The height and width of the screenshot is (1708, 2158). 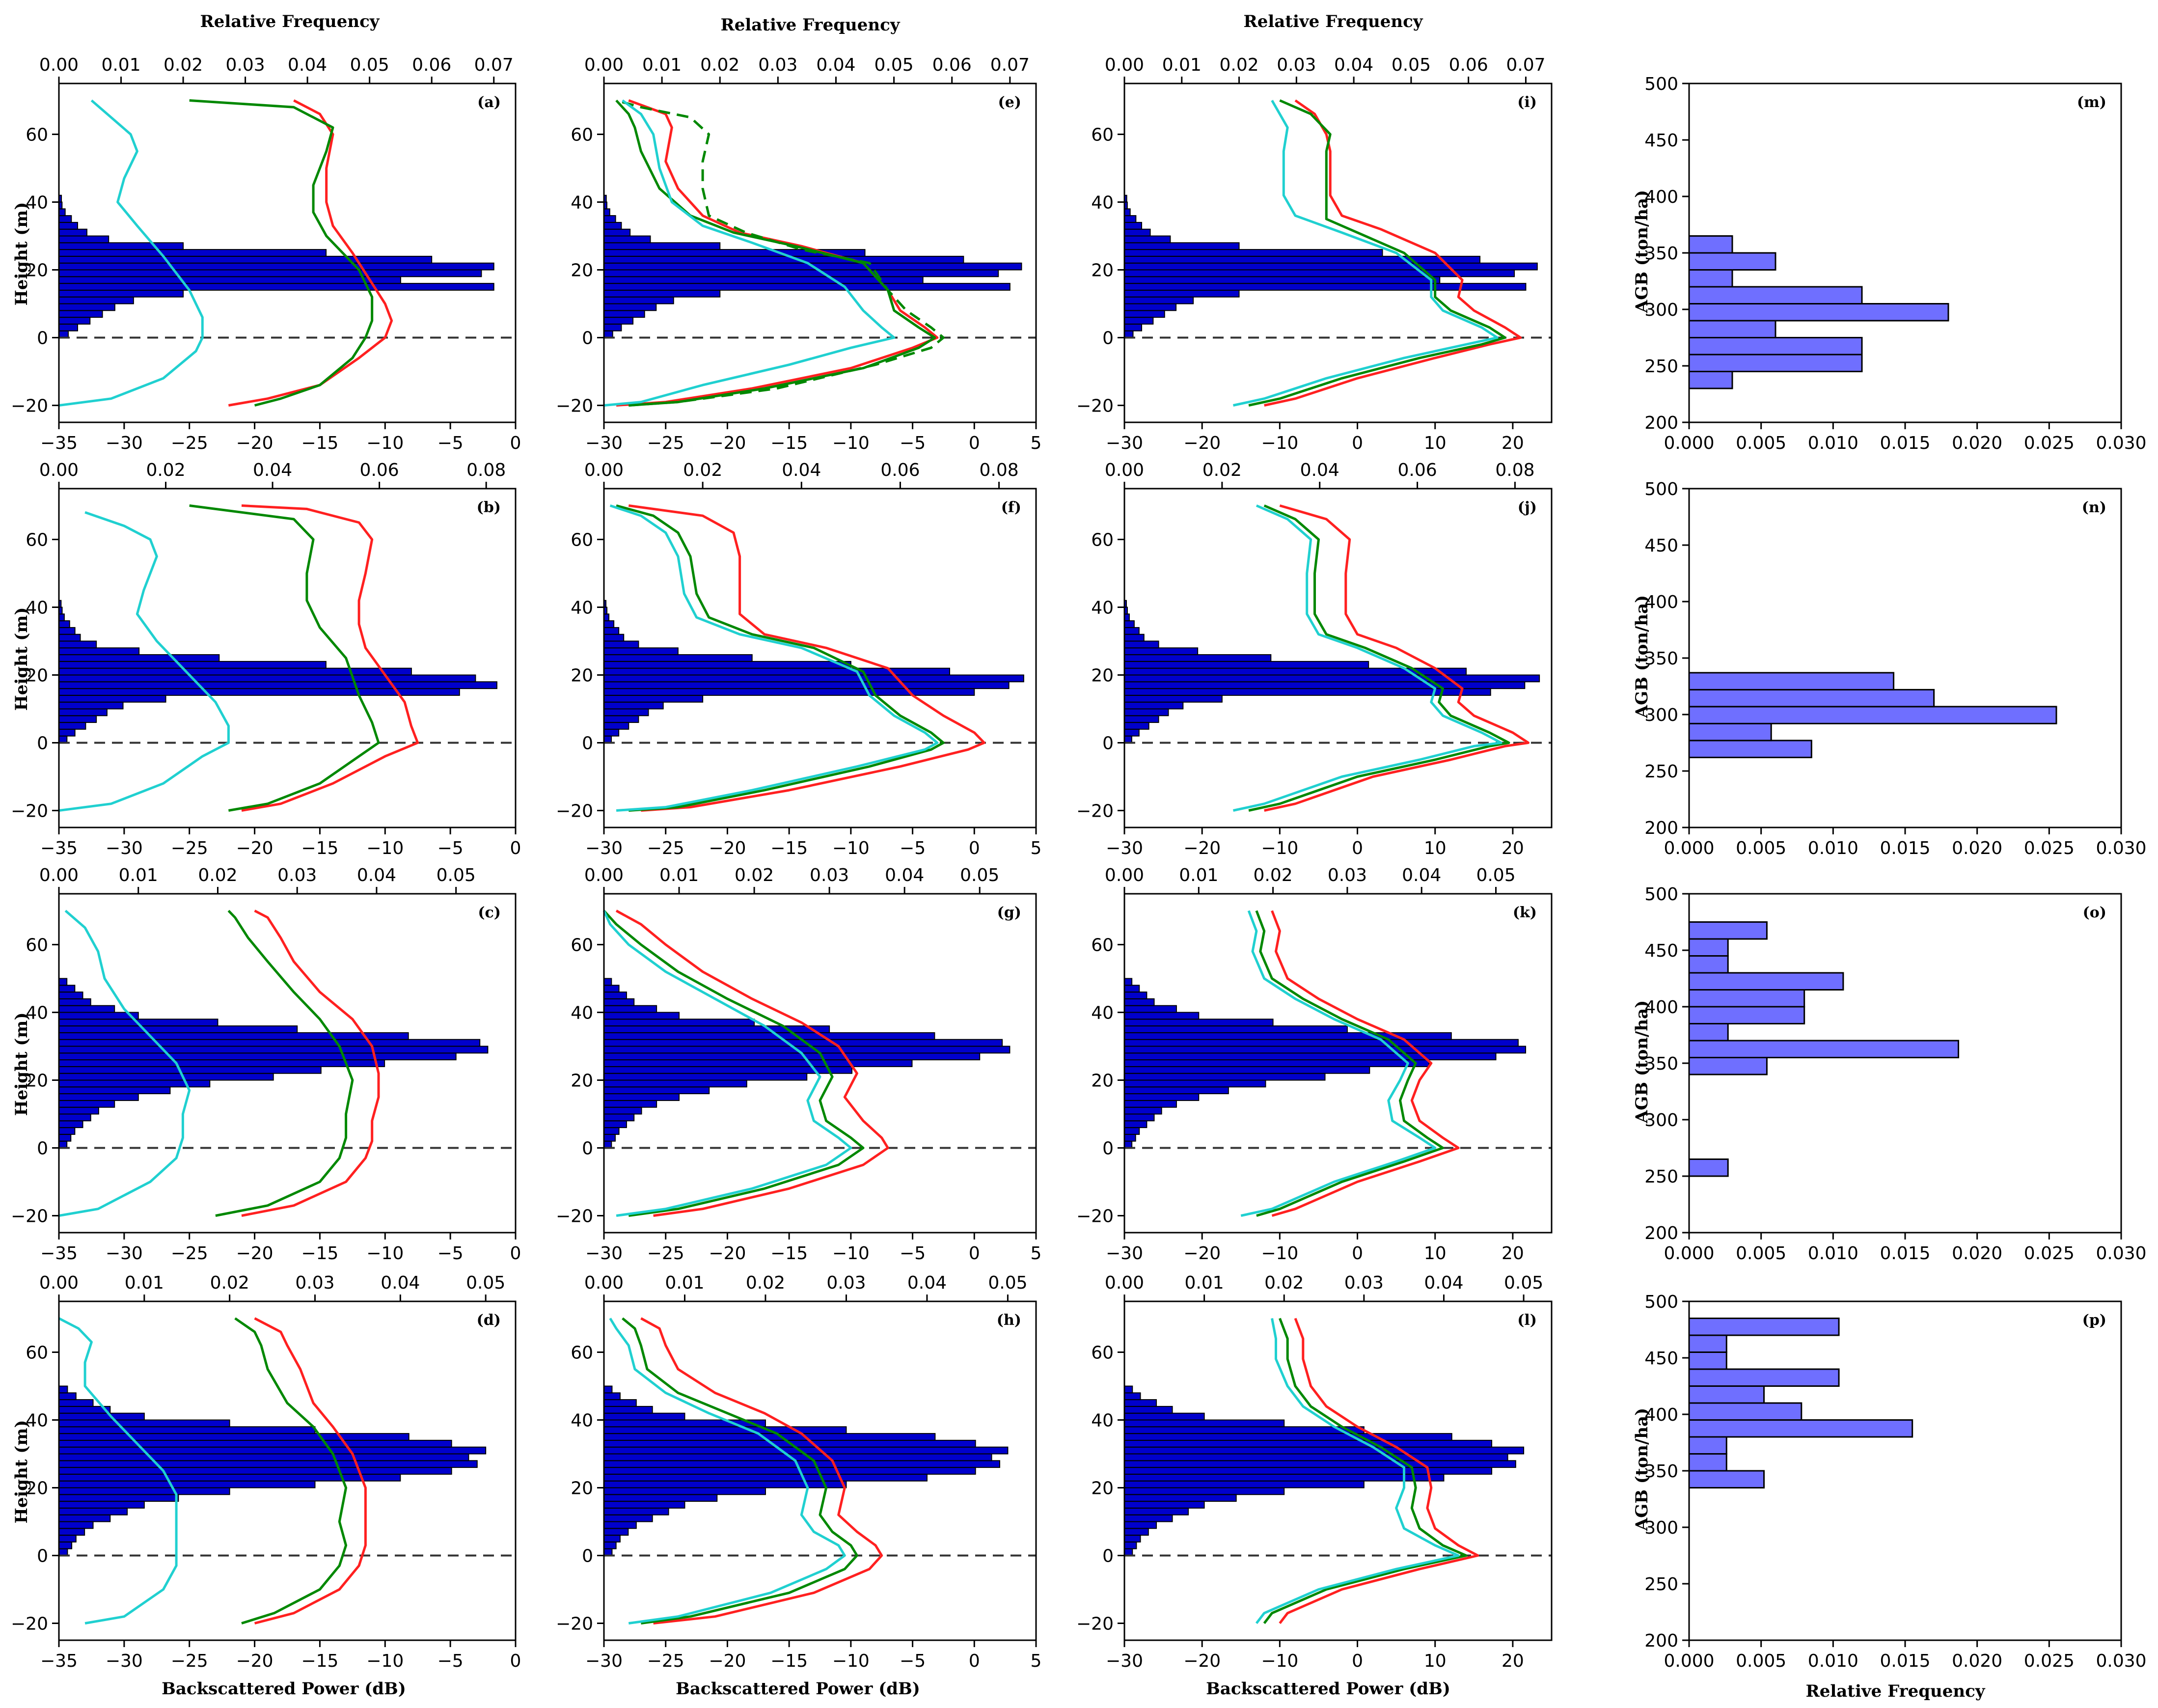 I want to click on y-tick-label: 350, so click(x=1661, y=1471).